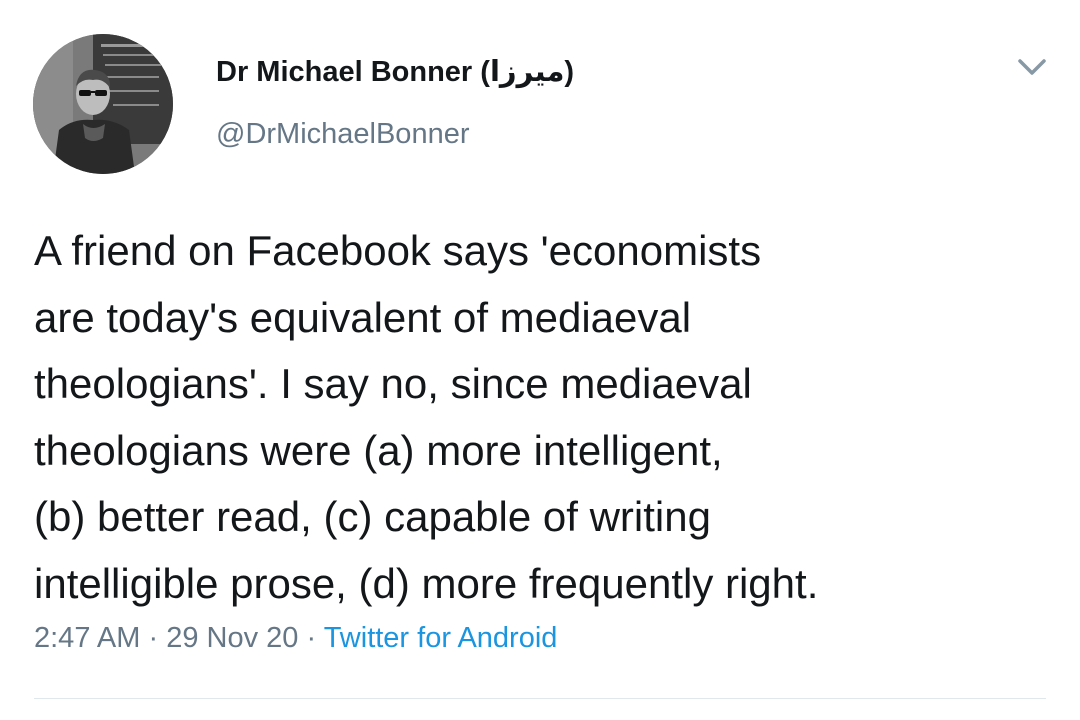 The image size is (1080, 720). Describe the element at coordinates (232, 638) in the screenshot. I see `tweet-date: 29 Nov 20` at that location.